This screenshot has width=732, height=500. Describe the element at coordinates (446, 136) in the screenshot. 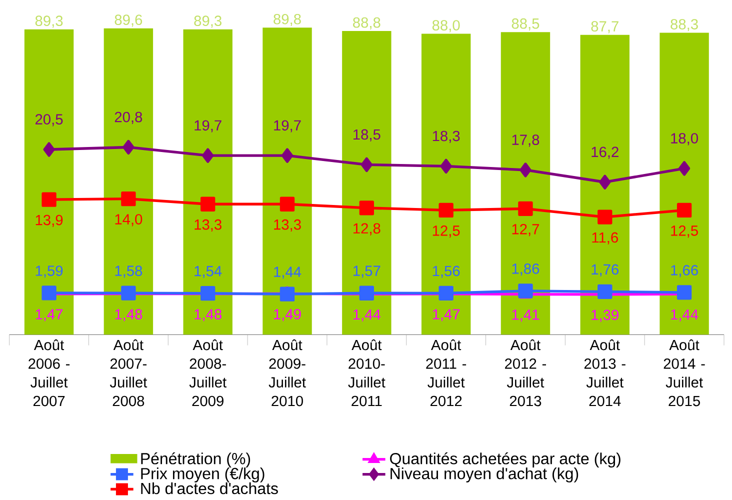

I see `data-label: 18,3` at that location.